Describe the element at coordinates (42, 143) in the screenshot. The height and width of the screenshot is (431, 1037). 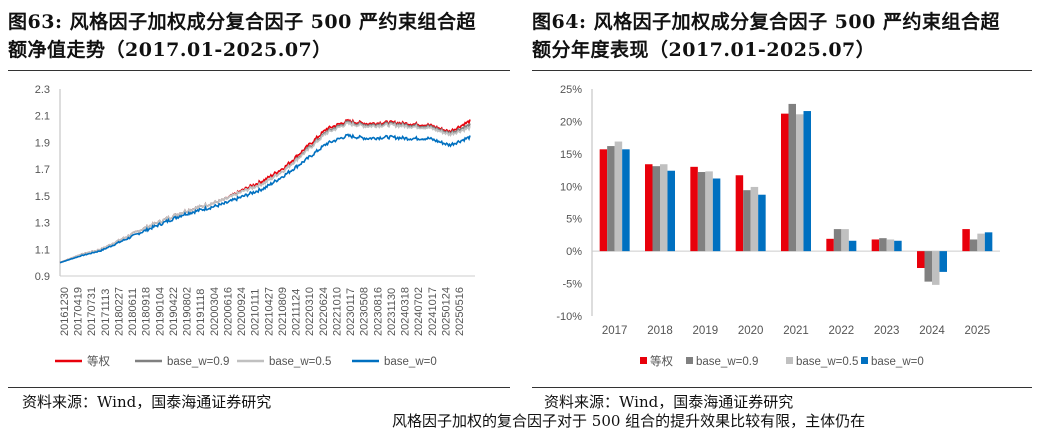
I see `left-y-tick: 1.9` at that location.